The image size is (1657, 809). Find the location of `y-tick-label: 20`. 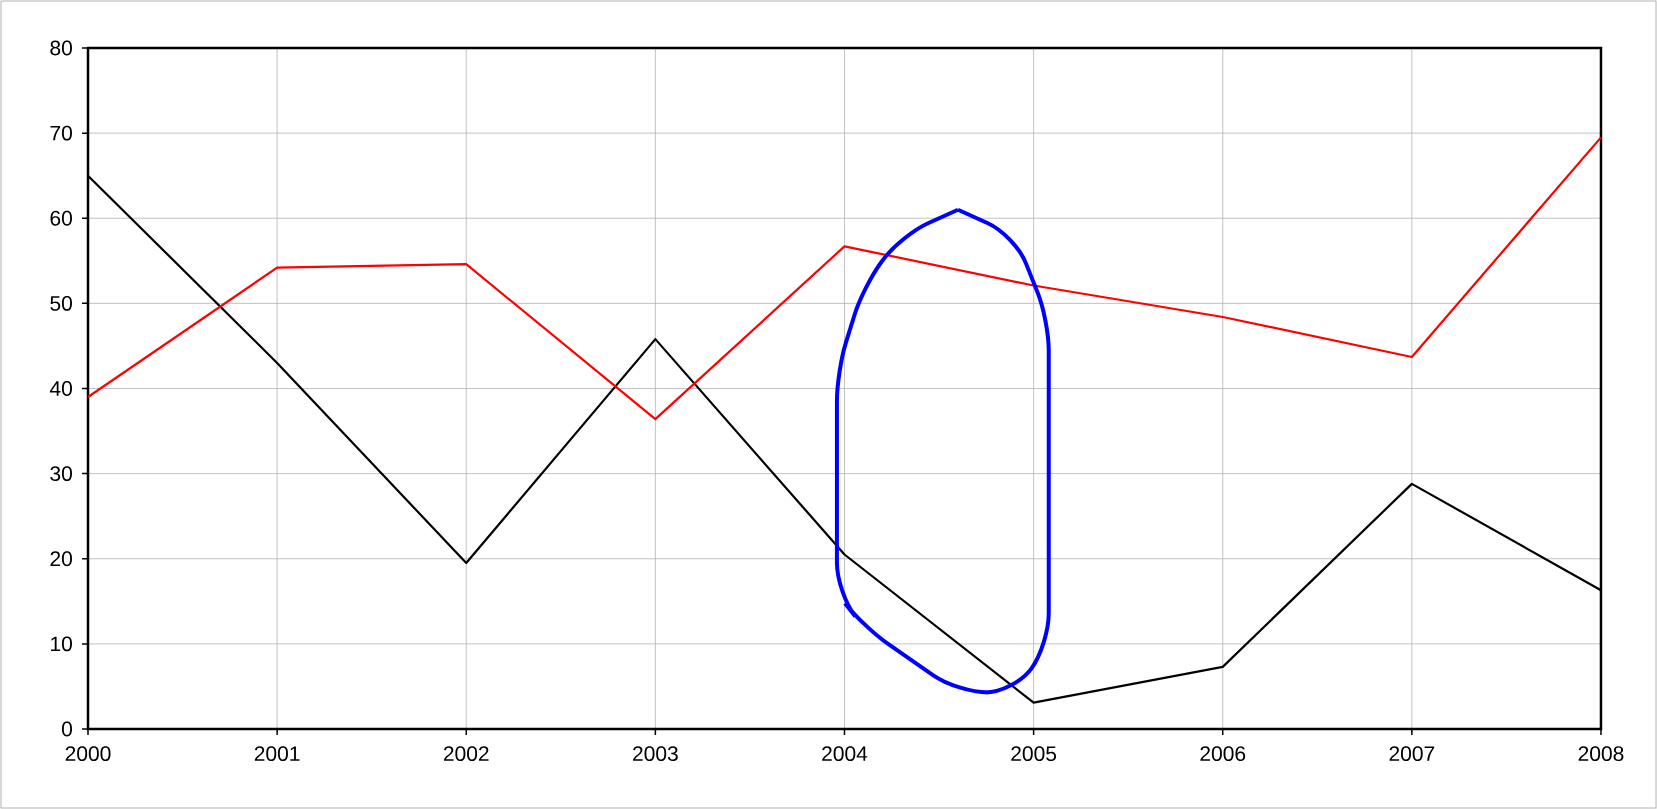

y-tick-label: 20 is located at coordinates (61, 559).